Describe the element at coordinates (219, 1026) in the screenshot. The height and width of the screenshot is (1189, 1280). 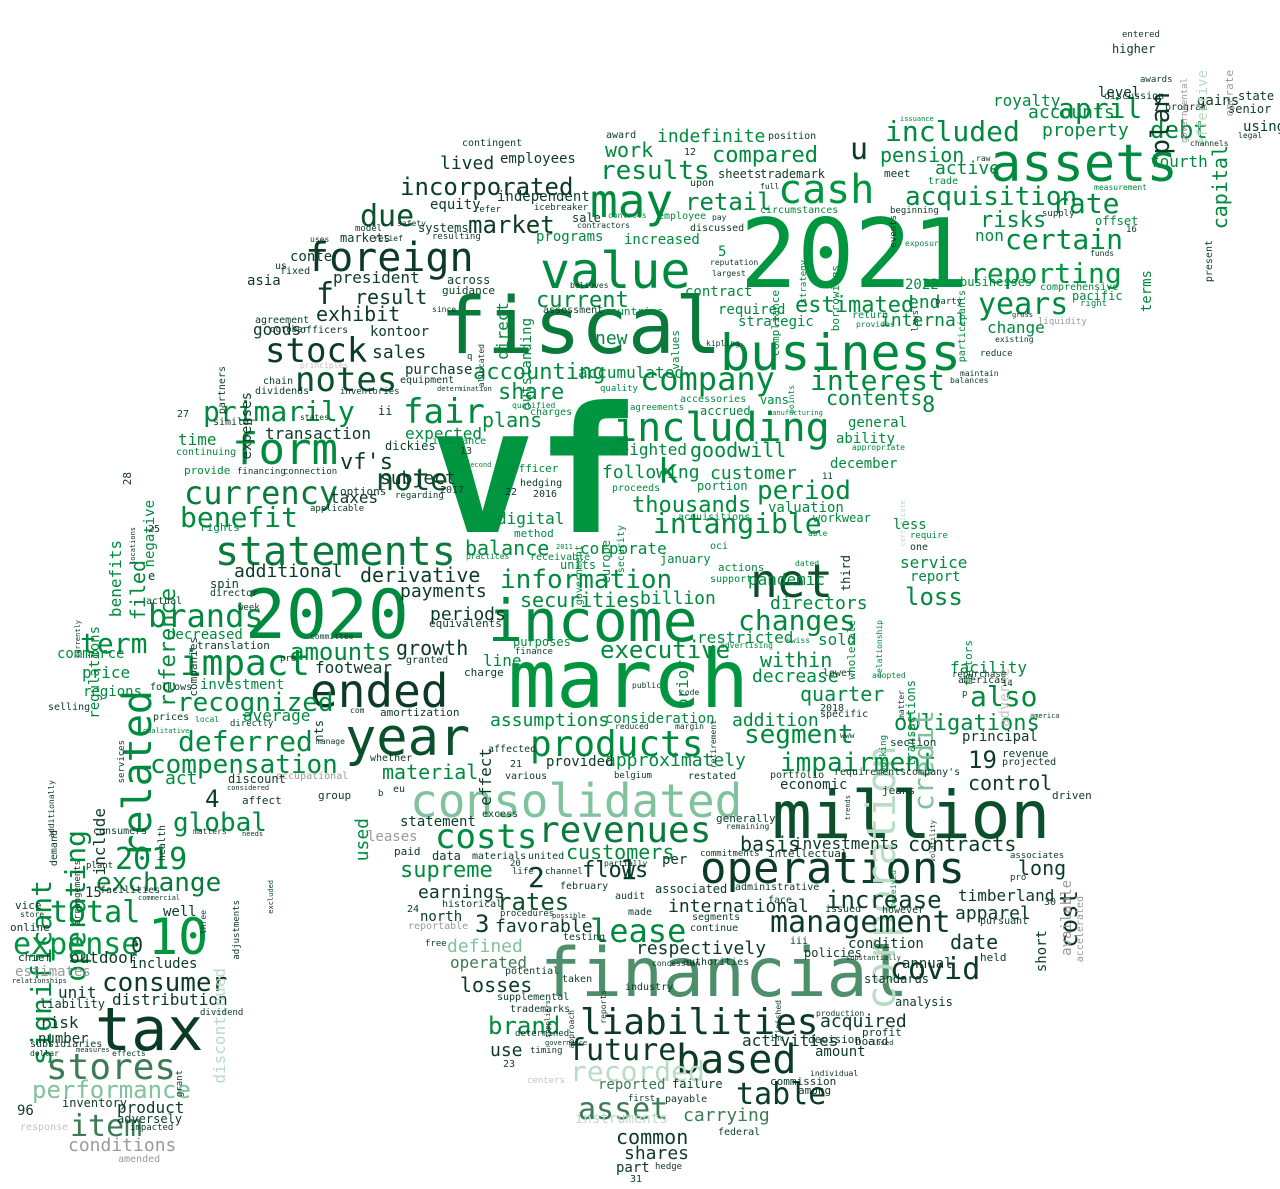
I see `word-discontinued-233: discontinued` at that location.